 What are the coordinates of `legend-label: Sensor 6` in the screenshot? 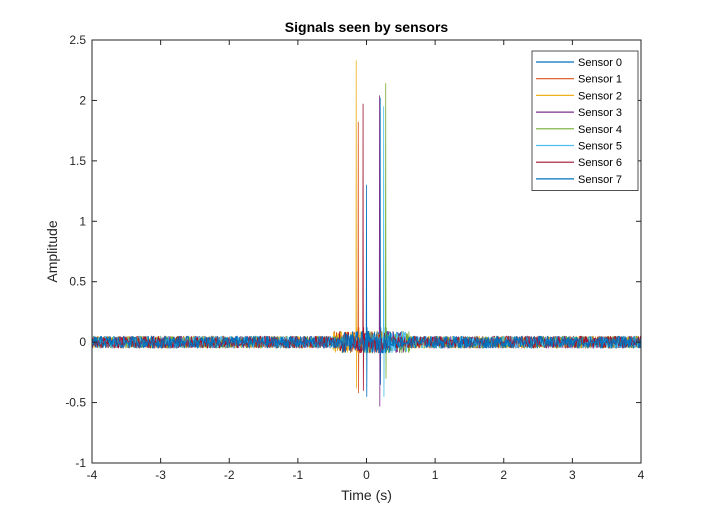 It's located at (600, 163).